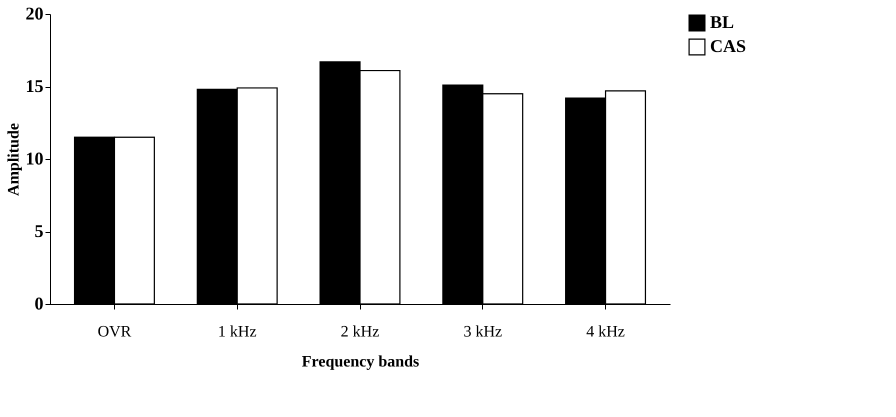 The image size is (896, 417). Describe the element at coordinates (35, 158) in the screenshot. I see `y-tick-label: 10` at that location.